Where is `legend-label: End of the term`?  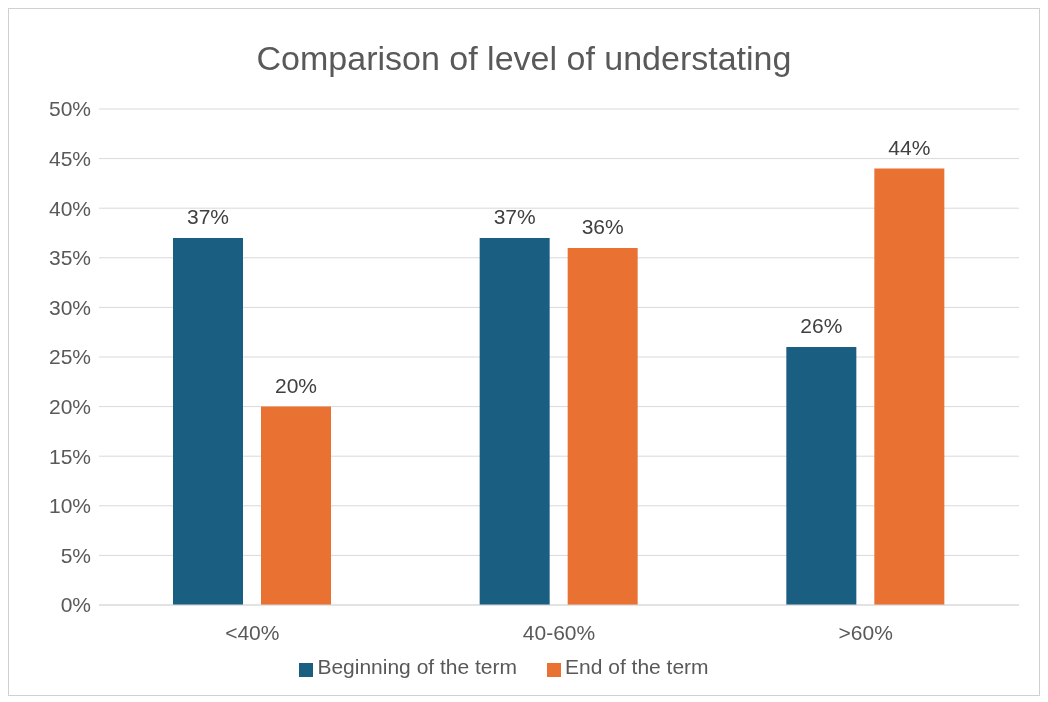 legend-label: End of the term is located at coordinates (637, 666).